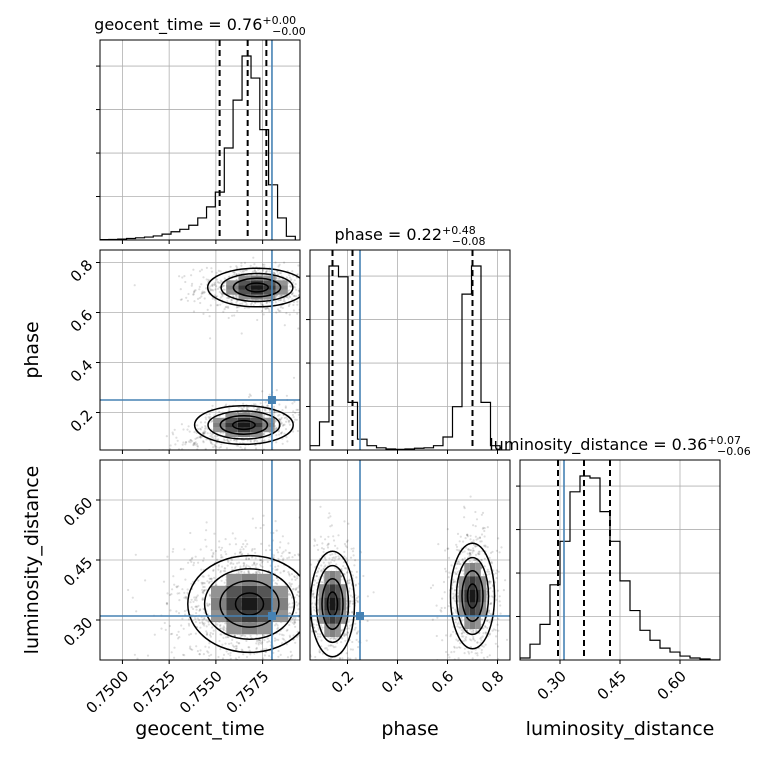 This screenshot has height=760, width=760. I want to click on density-panel-geocent_time-vs-phase, so click(207, 354).